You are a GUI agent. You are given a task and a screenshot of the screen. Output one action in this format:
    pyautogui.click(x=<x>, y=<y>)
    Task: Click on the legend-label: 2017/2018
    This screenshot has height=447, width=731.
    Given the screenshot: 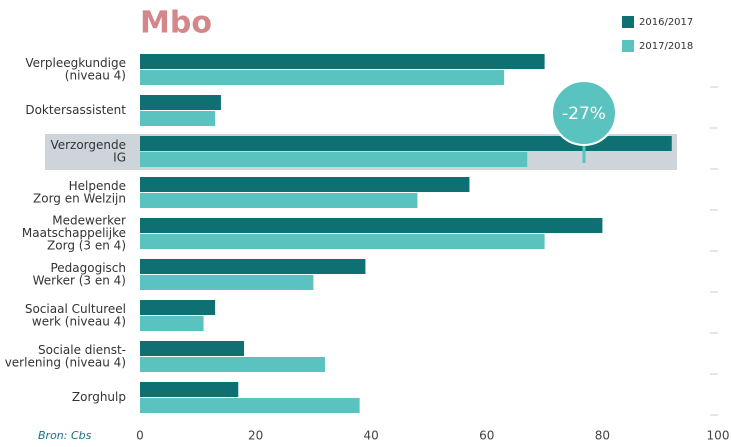 What is the action you would take?
    pyautogui.click(x=666, y=46)
    